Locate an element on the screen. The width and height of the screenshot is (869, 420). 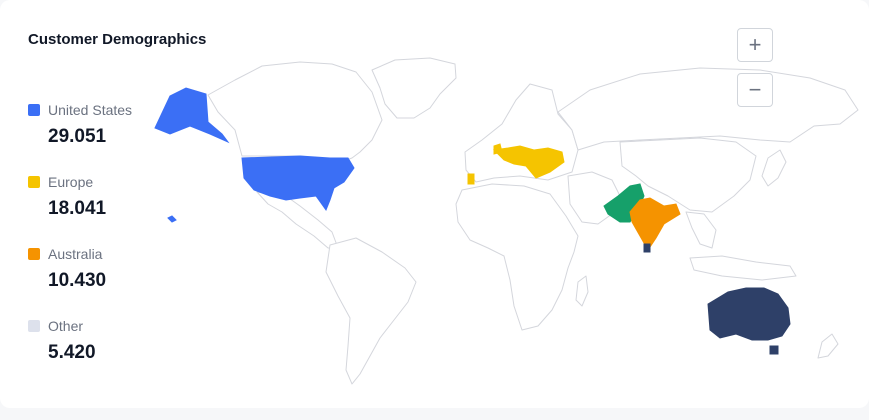
legend-label: Other is located at coordinates (66, 326).